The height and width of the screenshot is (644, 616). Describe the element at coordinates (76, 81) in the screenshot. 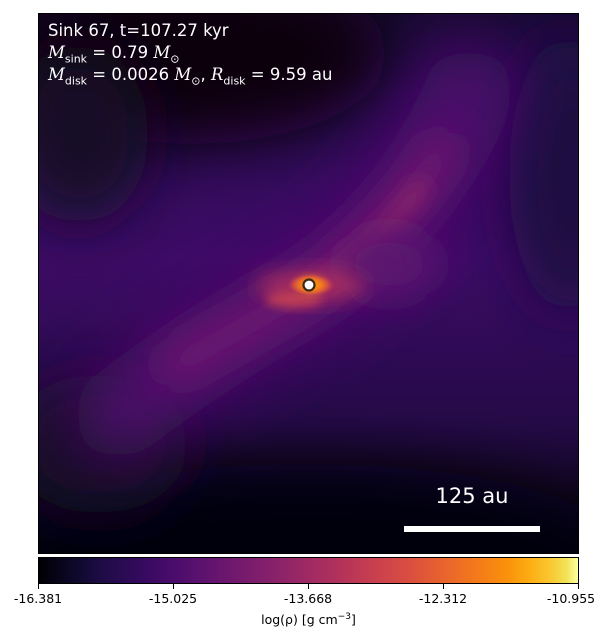

I see `m-disk-subscript: disk` at that location.